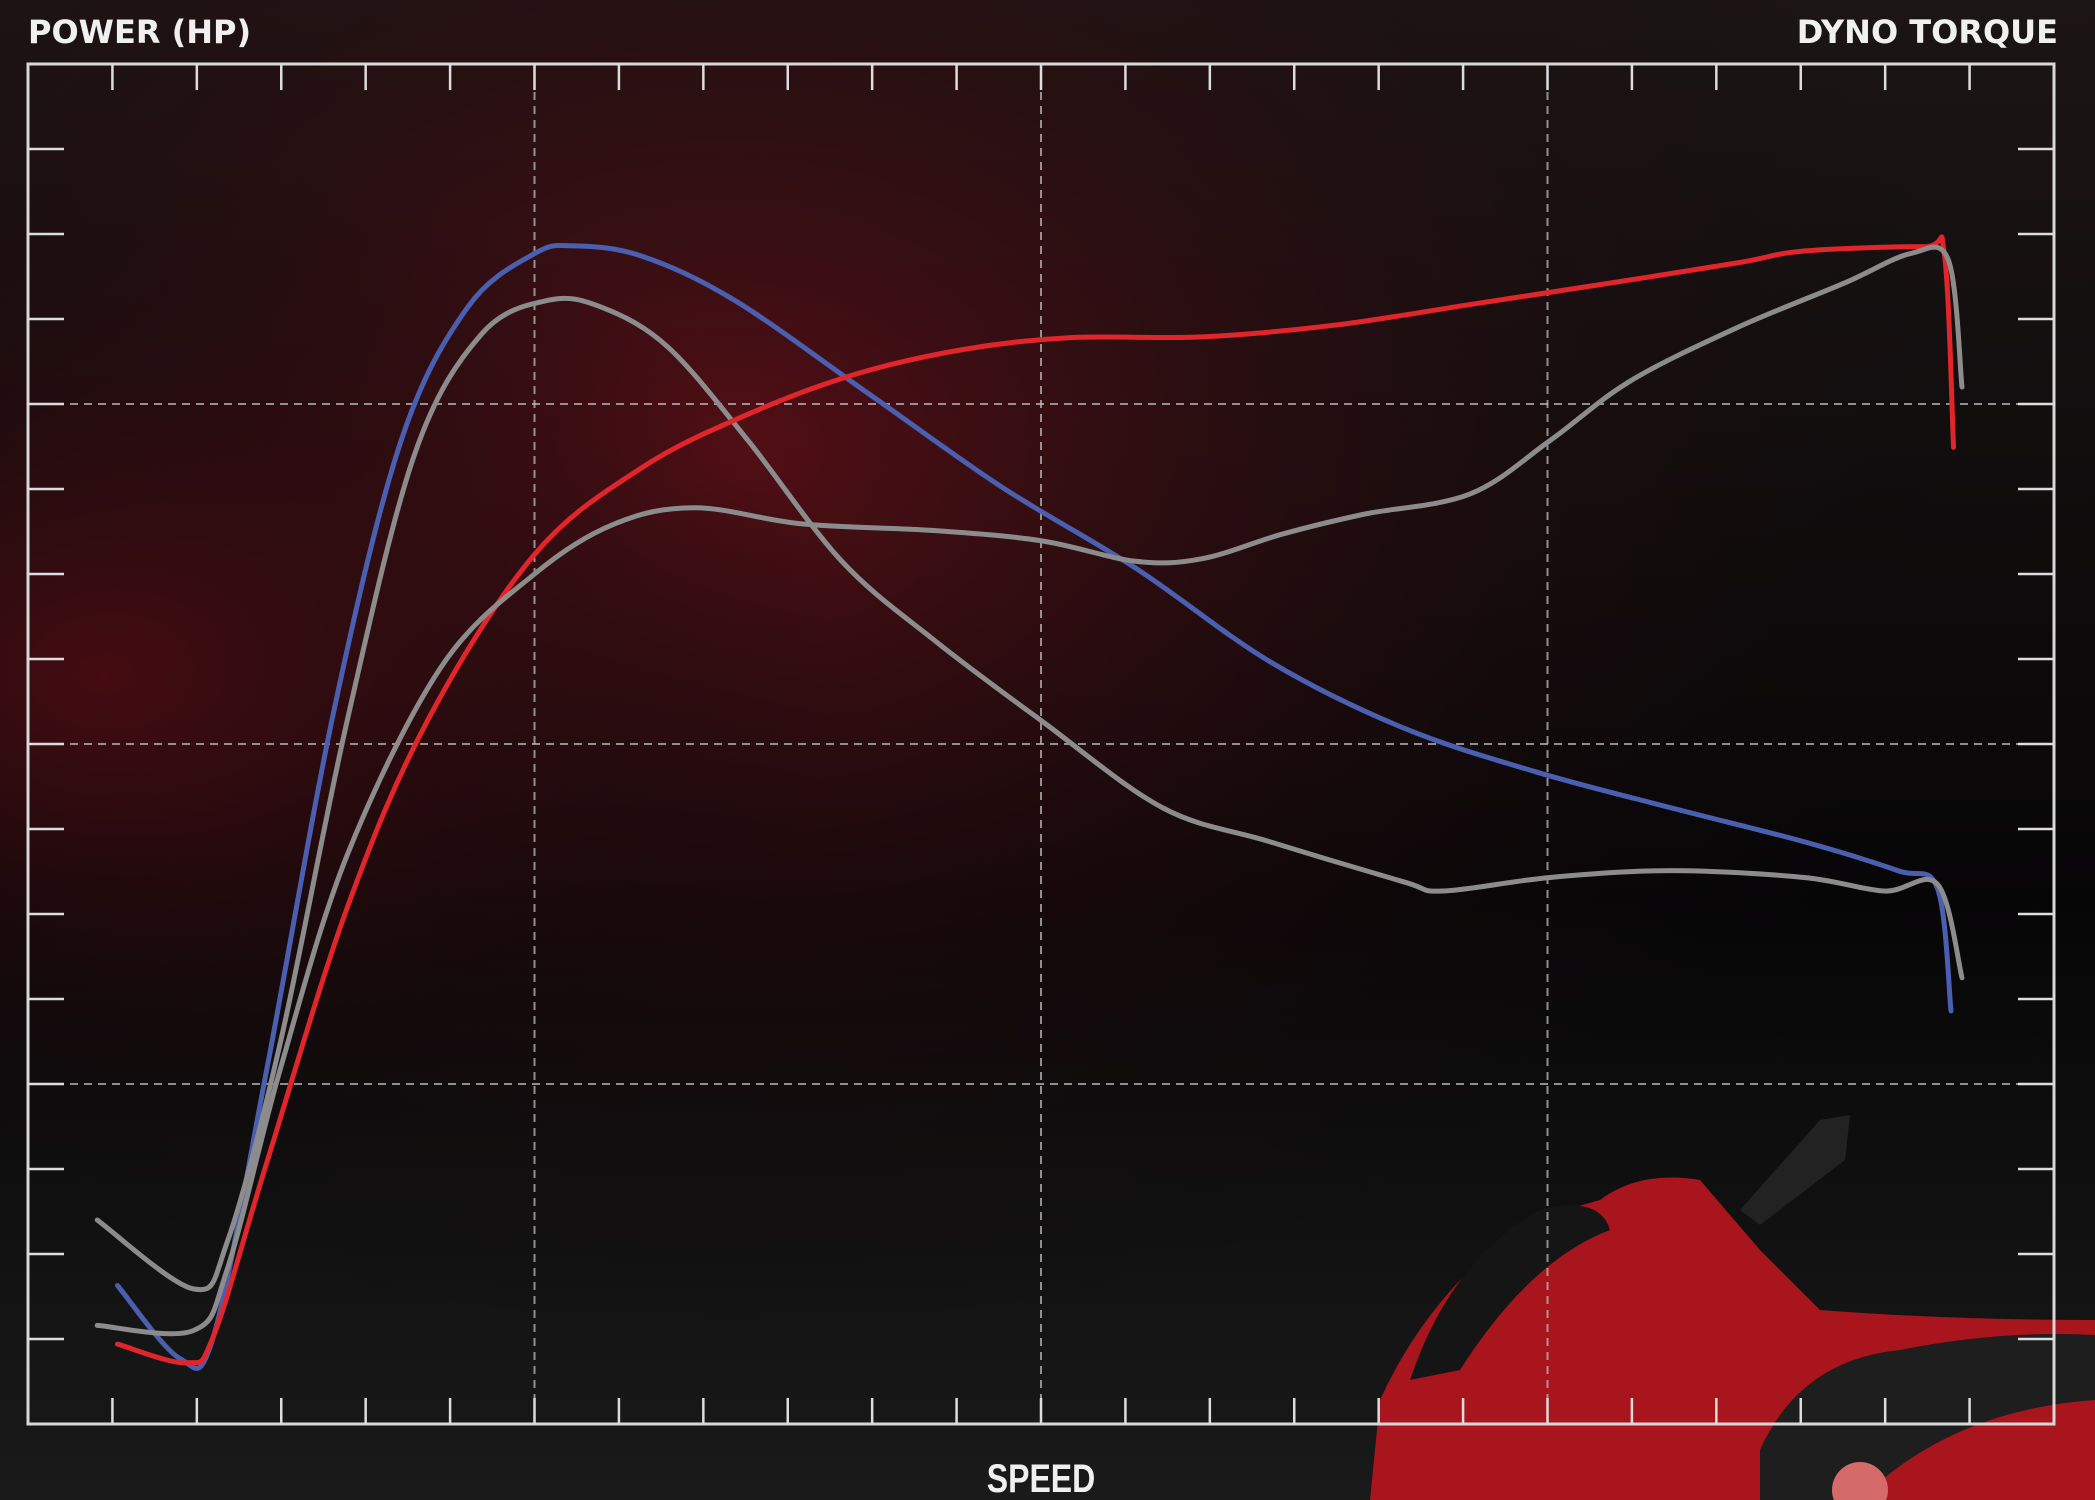 This screenshot has width=2095, height=1500. Describe the element at coordinates (1732, 1307) in the screenshot. I see `scooter` at that location.